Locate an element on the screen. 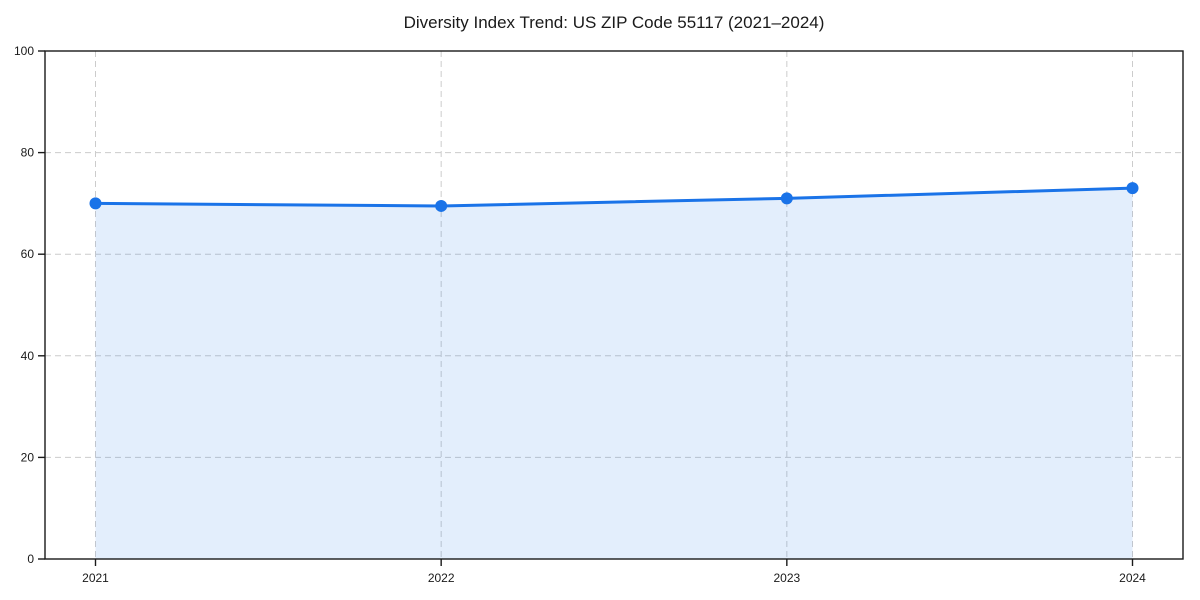 The height and width of the screenshot is (600, 1200). x-tick-label: 2023 is located at coordinates (786, 578).